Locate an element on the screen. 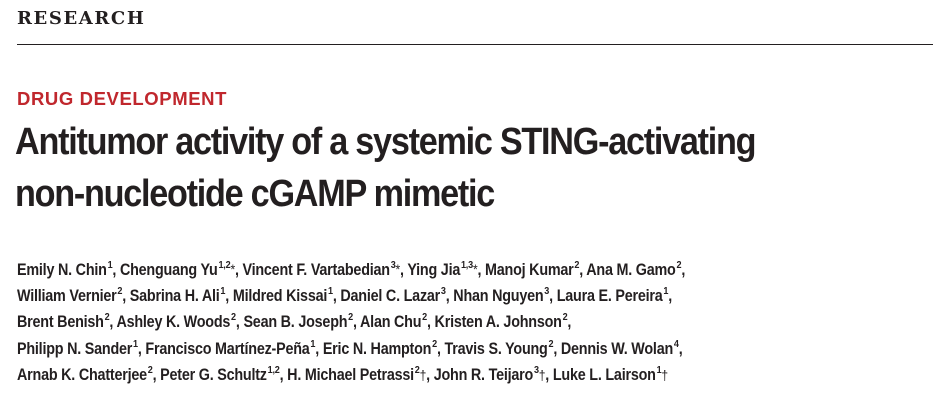  author: Ying Jia1,3* is located at coordinates (442, 269).